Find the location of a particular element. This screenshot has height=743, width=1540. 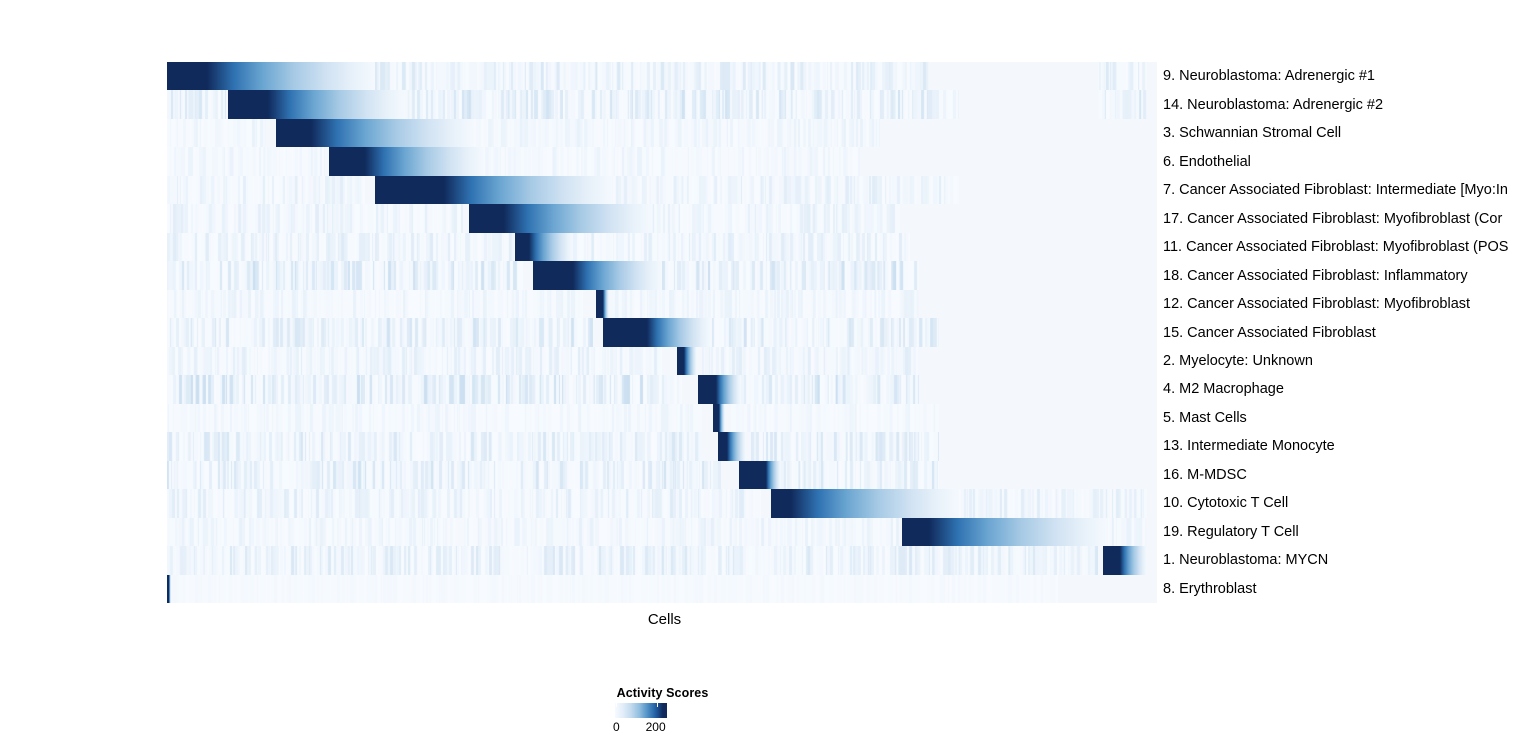

row-label: 5. Mast Cells is located at coordinates (1205, 417).